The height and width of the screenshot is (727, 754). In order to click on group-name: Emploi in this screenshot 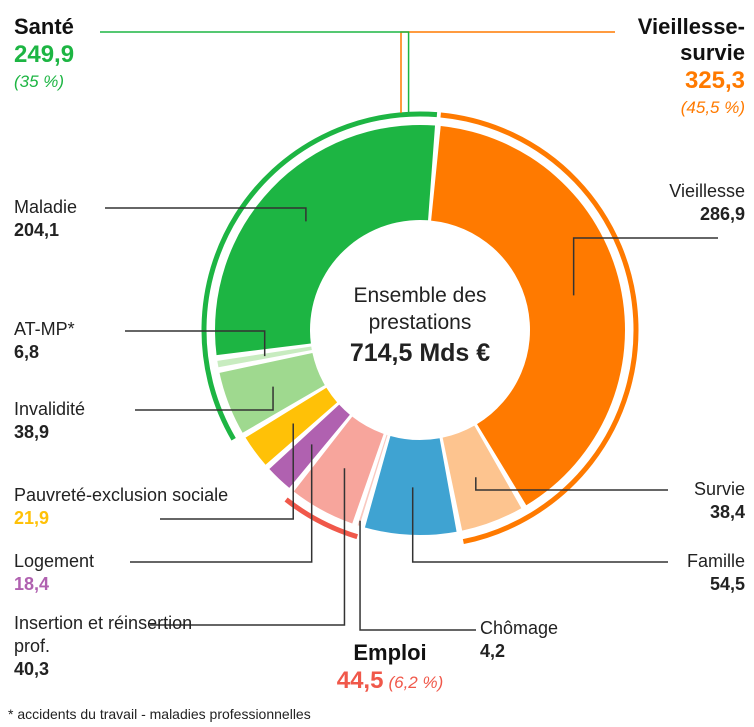, I will do `click(390, 652)`.